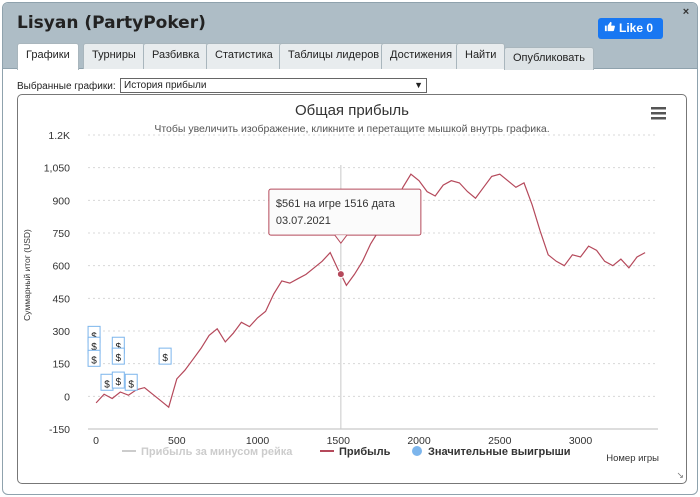  I want to click on x-tick-label: 0, so click(96, 441).